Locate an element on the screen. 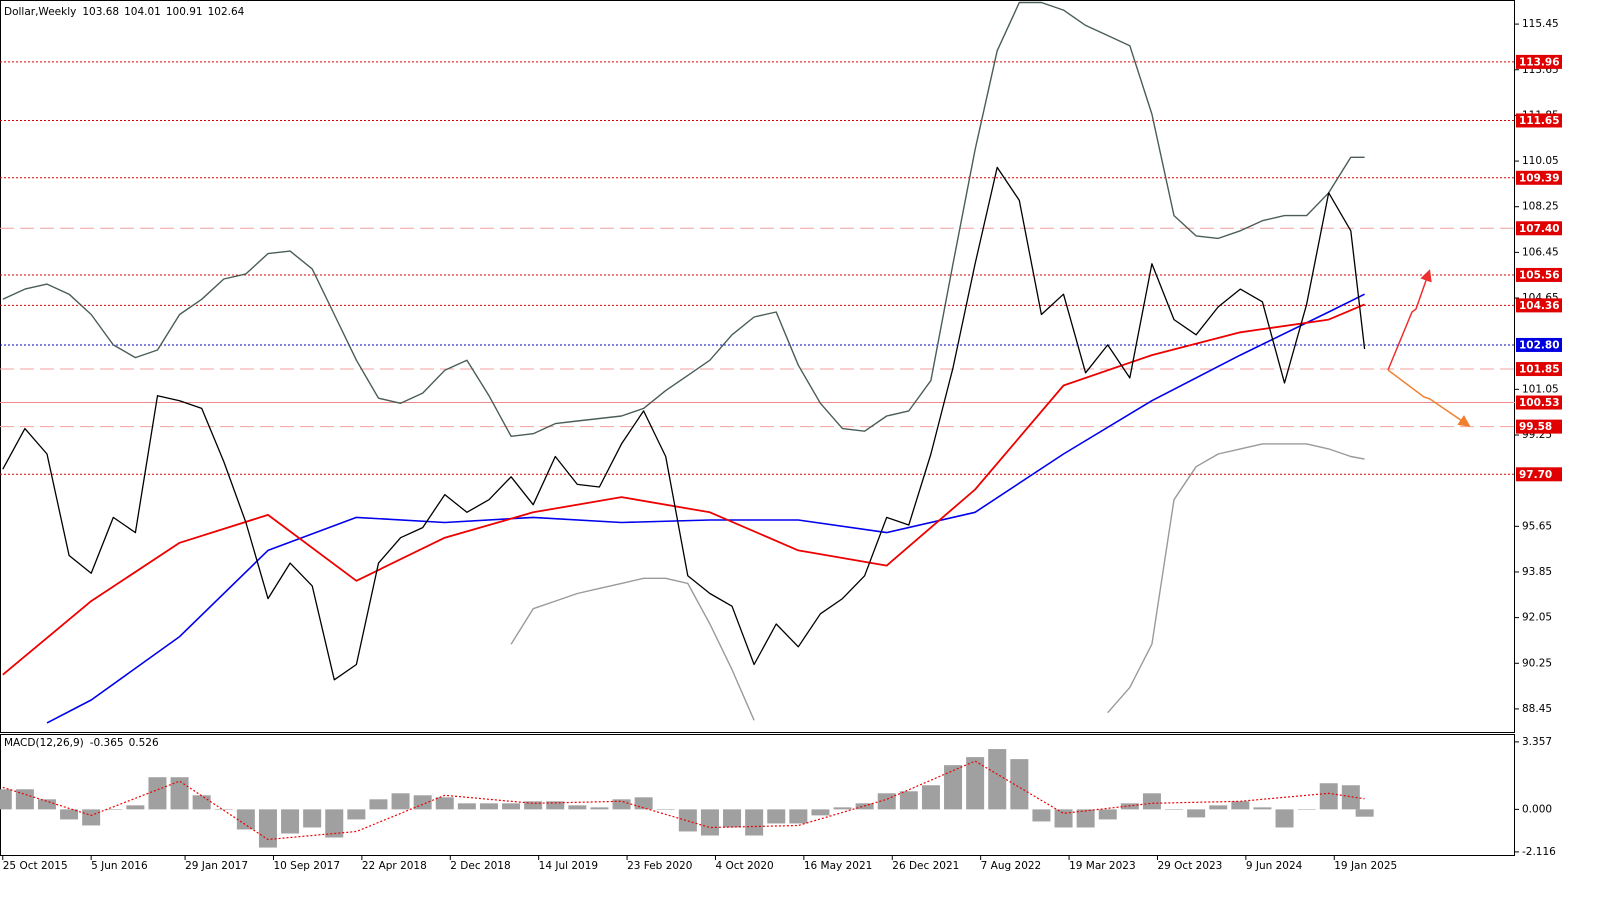 This screenshot has height=897, width=1600. level-label: 99.58 is located at coordinates (1535, 427).